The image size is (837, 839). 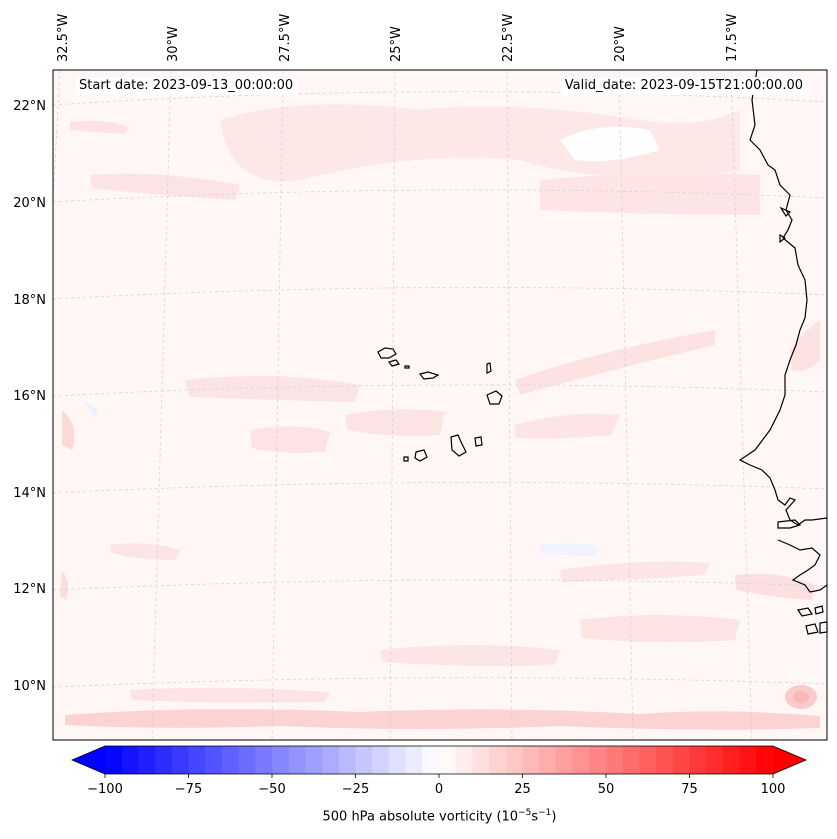 What do you see at coordinates (88, 760) in the screenshot?
I see `colorbar-extend-low` at bounding box center [88, 760].